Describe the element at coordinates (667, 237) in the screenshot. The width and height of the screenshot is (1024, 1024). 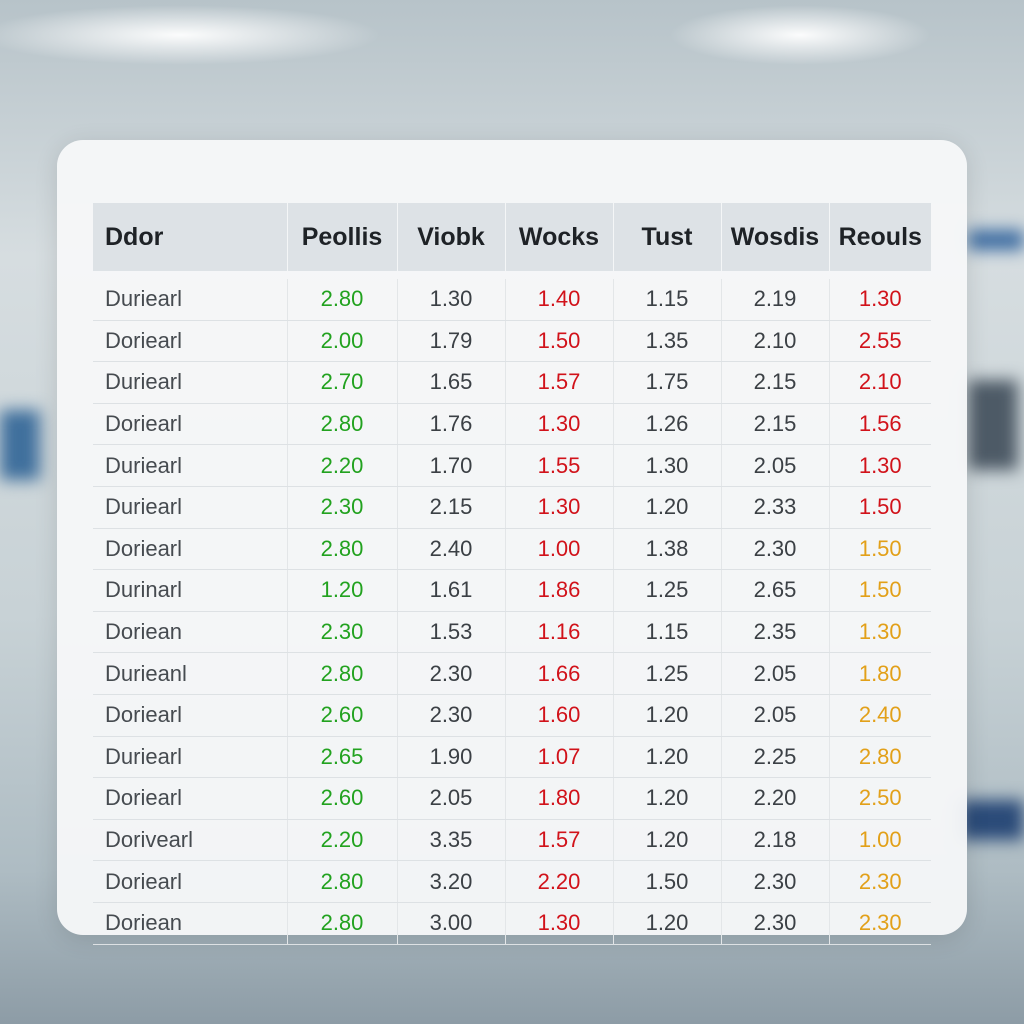
I see `column-header: Tust` at that location.